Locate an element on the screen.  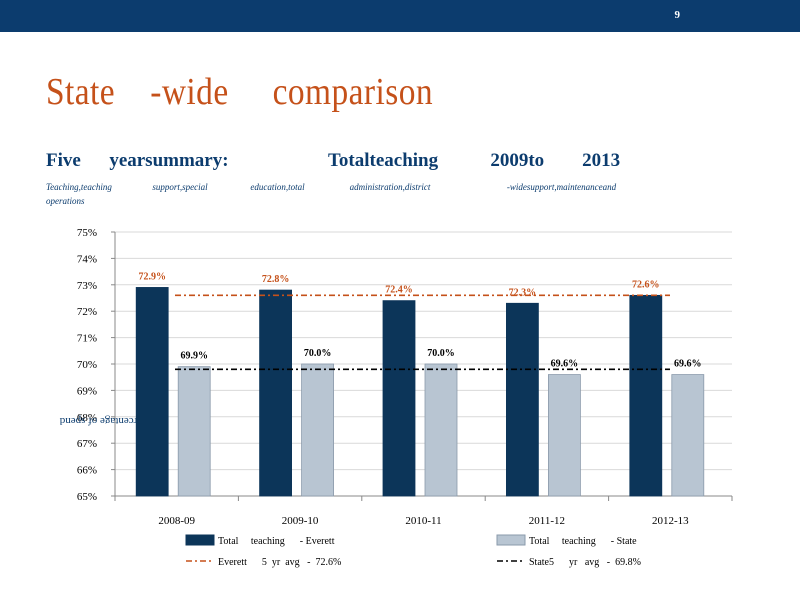
x-tick-label: 2008-09 is located at coordinates (176, 521).